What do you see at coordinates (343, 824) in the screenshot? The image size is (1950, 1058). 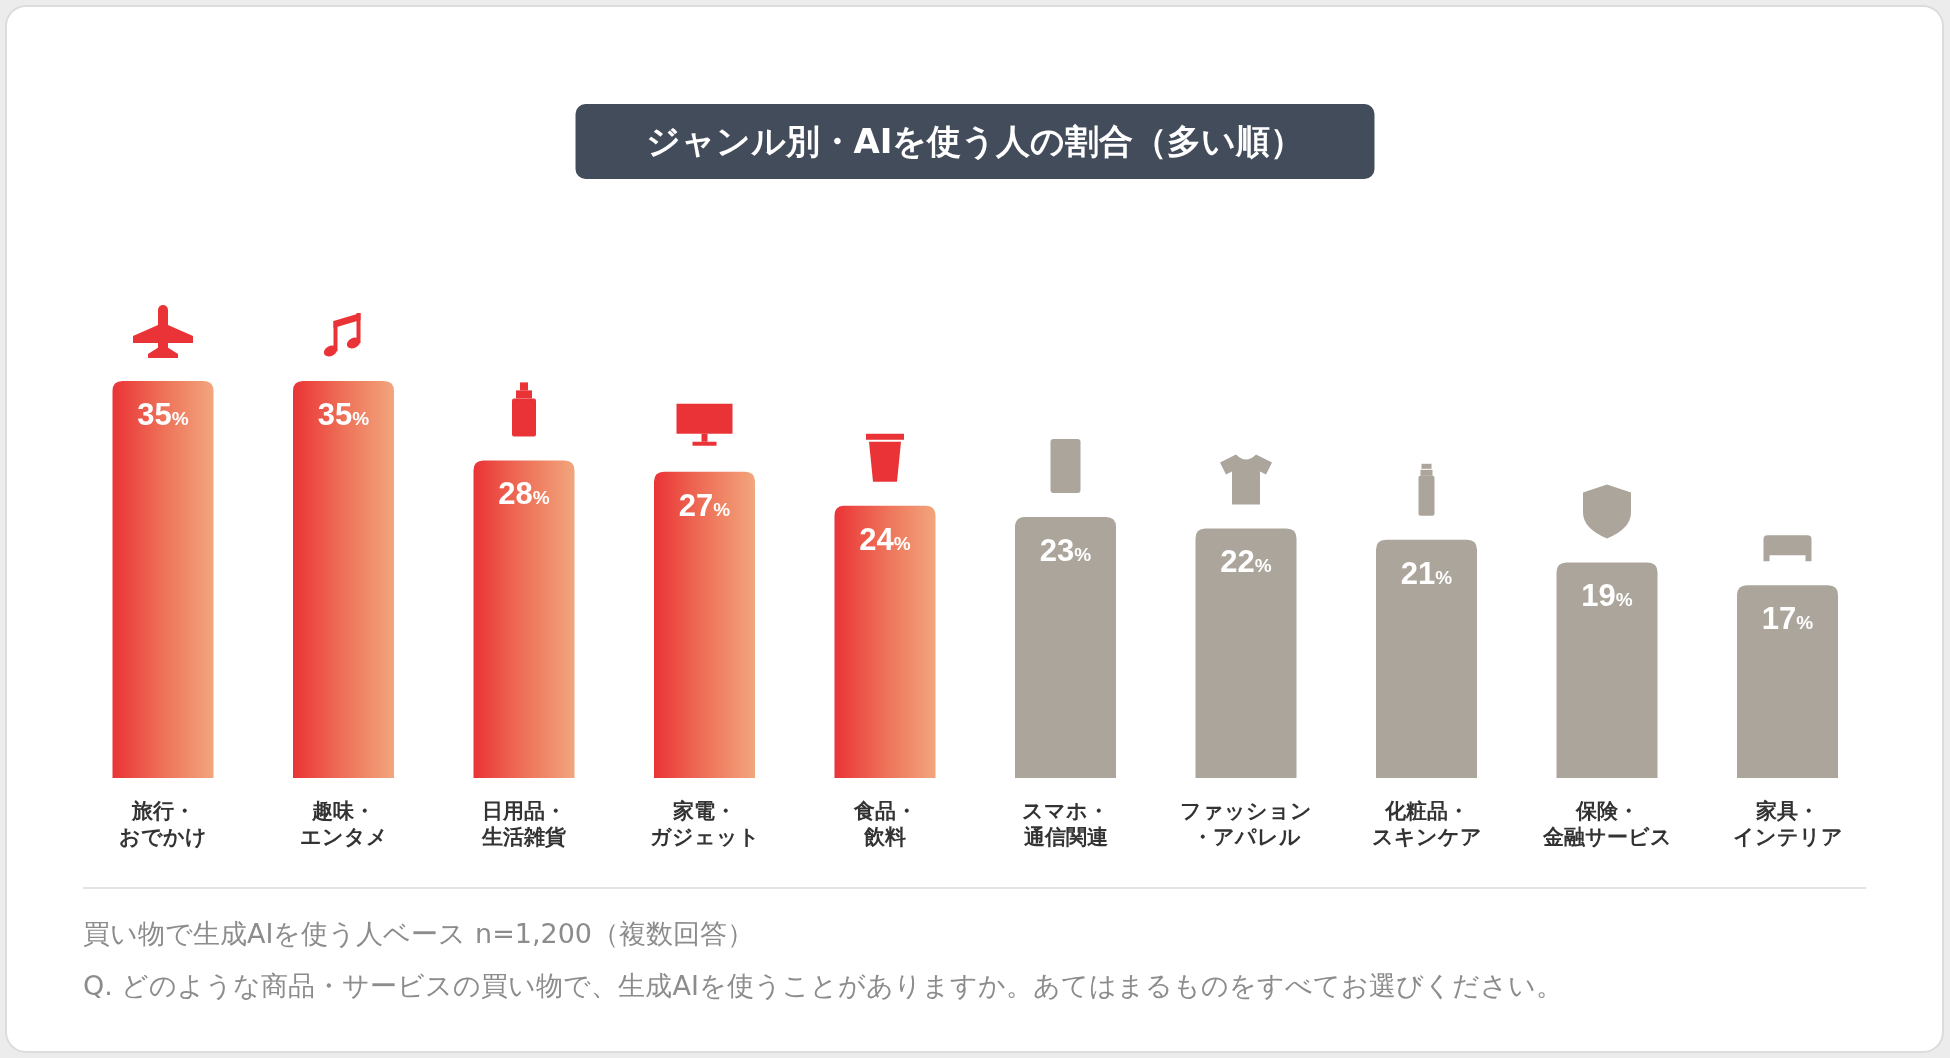 I see `x-tick-label: 趣味・エンタメ` at bounding box center [343, 824].